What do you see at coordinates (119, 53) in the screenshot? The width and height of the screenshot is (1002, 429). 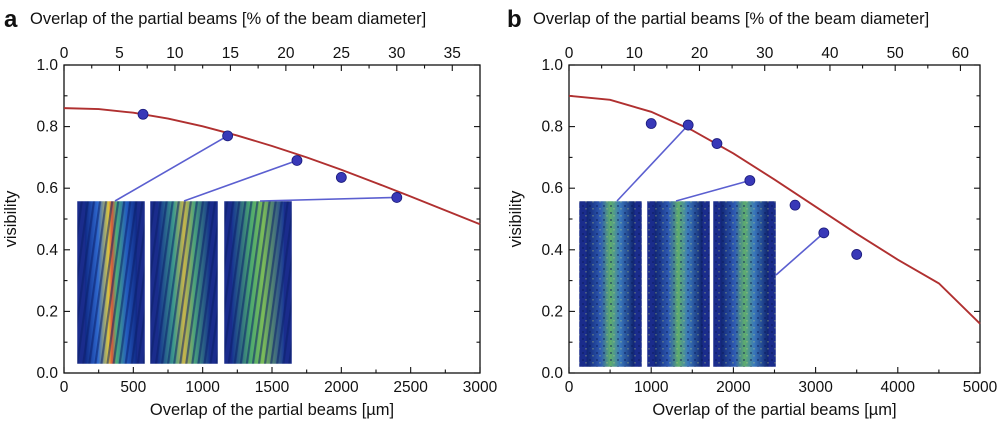 I see `x2-tick-label: 5` at bounding box center [119, 53].